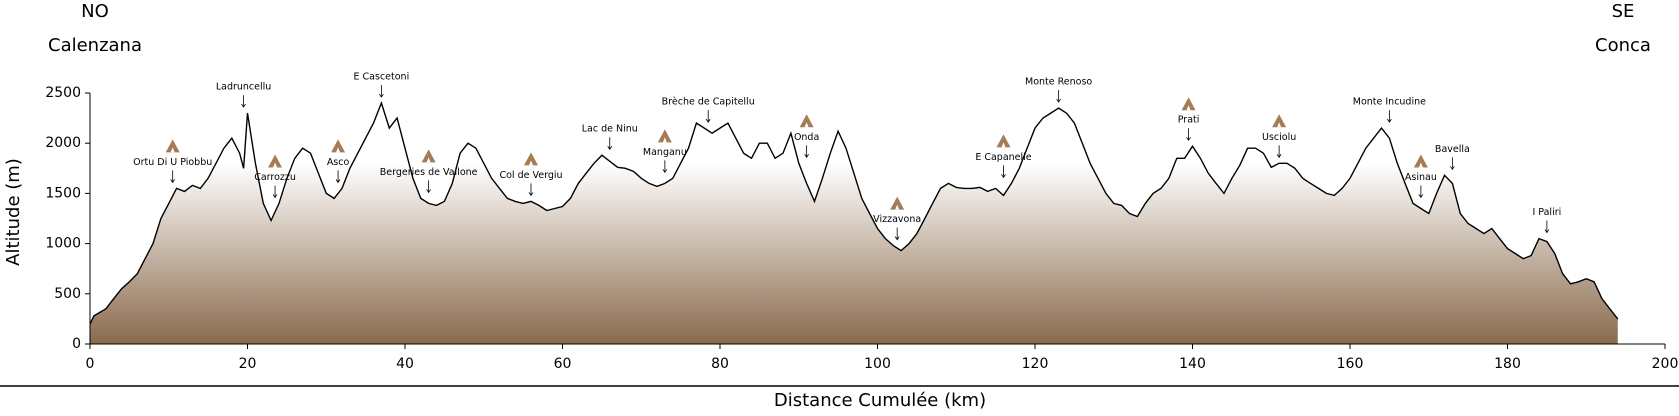 The width and height of the screenshot is (1679, 416). What do you see at coordinates (1192, 364) in the screenshot?
I see `x-tick-label: 140` at bounding box center [1192, 364].